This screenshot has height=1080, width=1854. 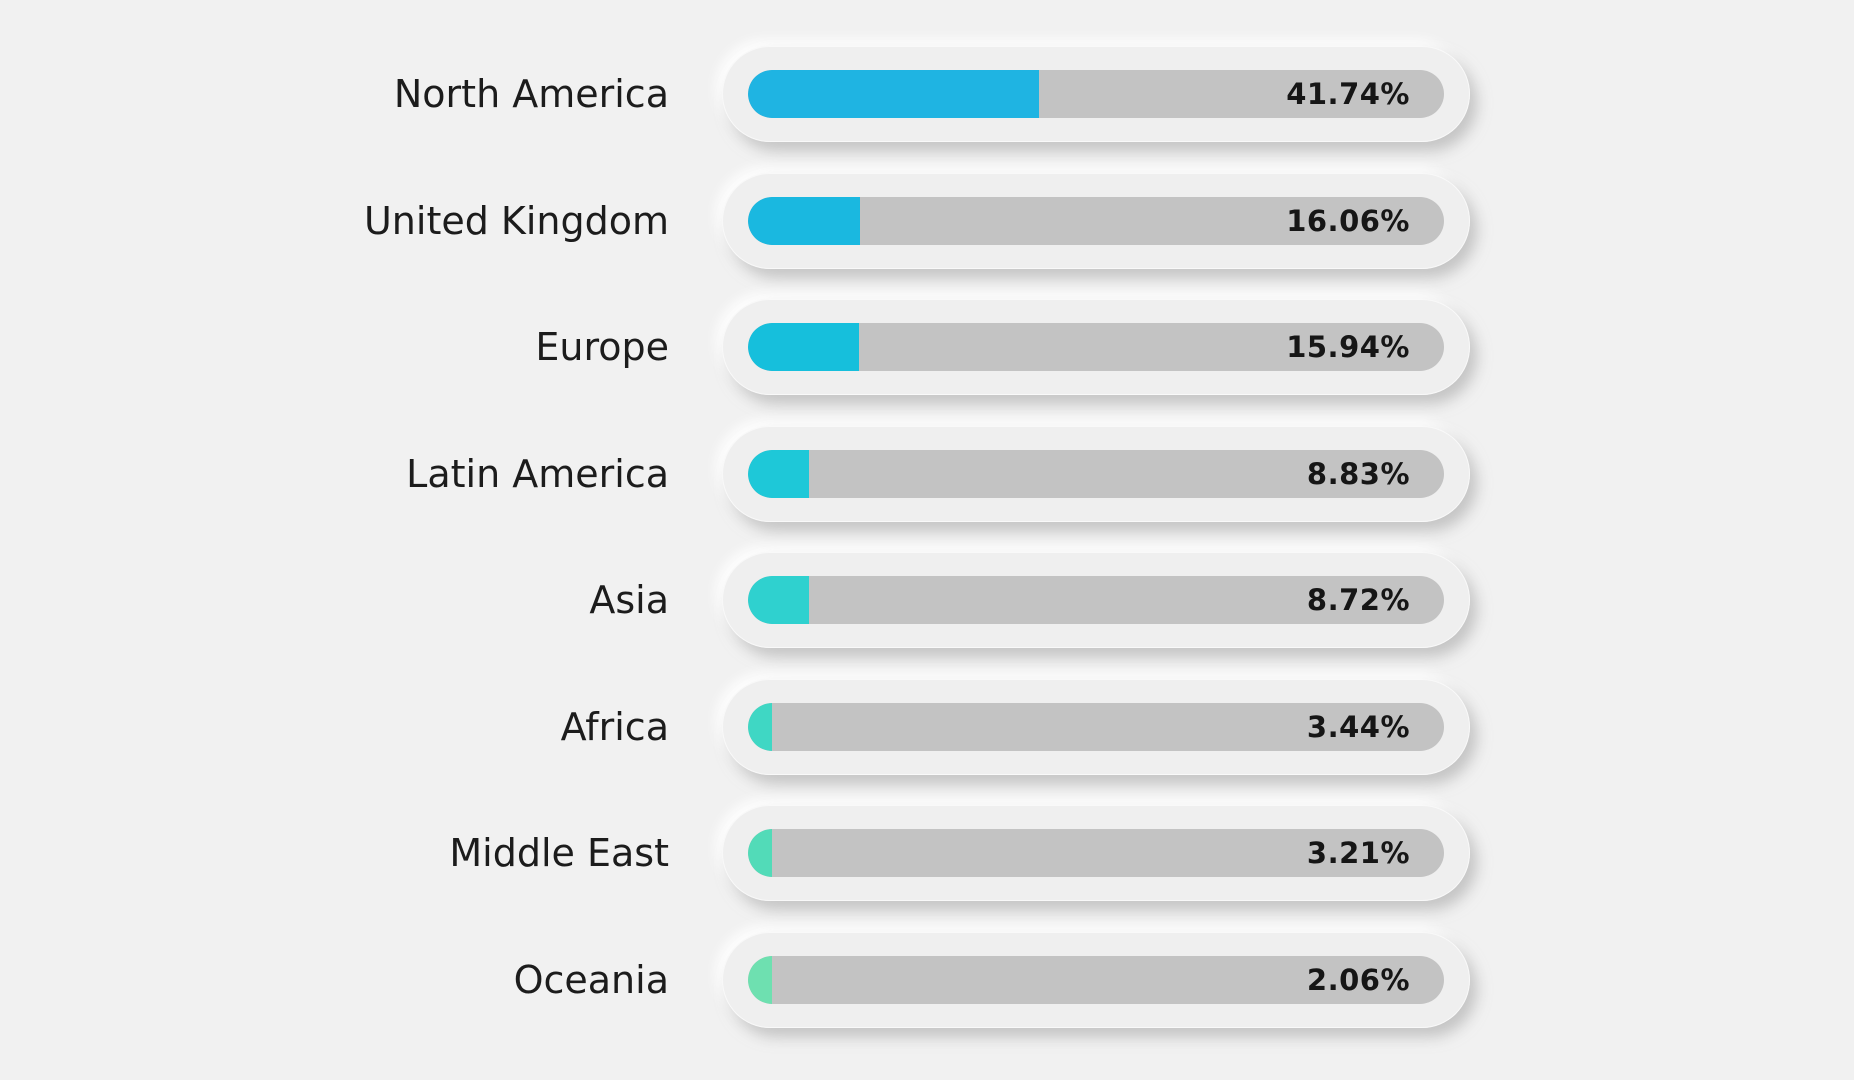 I want to click on bar-track: 3.21%, so click(x=1096, y=853).